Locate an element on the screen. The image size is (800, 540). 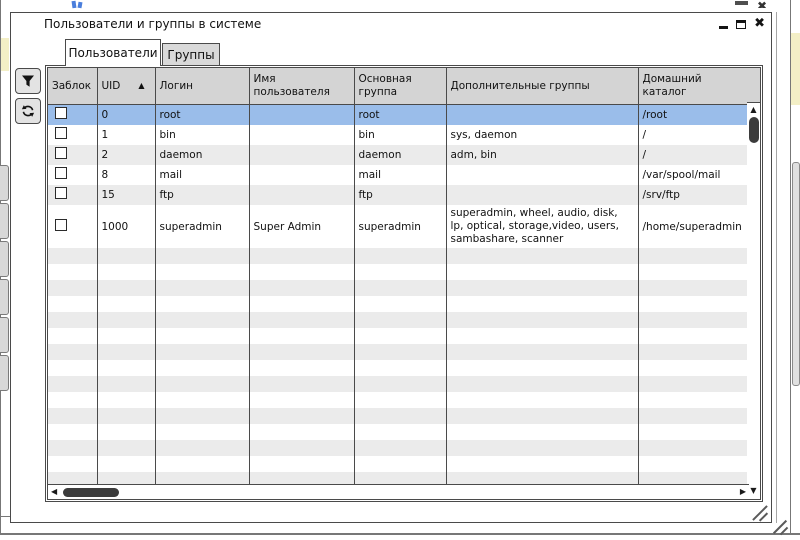
table-row: 1 bin bin sys, daemon / is located at coordinates (399, 135).